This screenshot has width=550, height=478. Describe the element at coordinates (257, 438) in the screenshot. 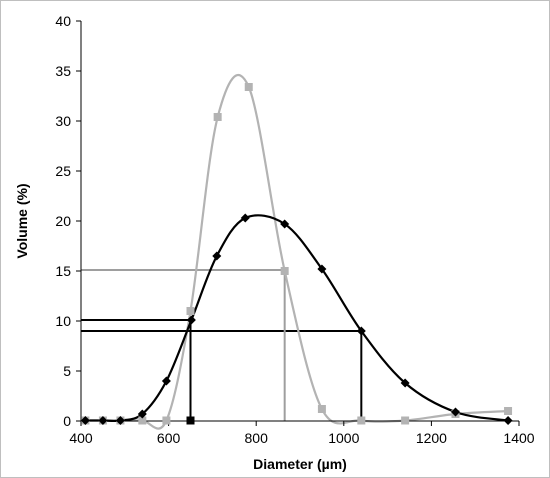

I see `x-tick-label: 800` at that location.